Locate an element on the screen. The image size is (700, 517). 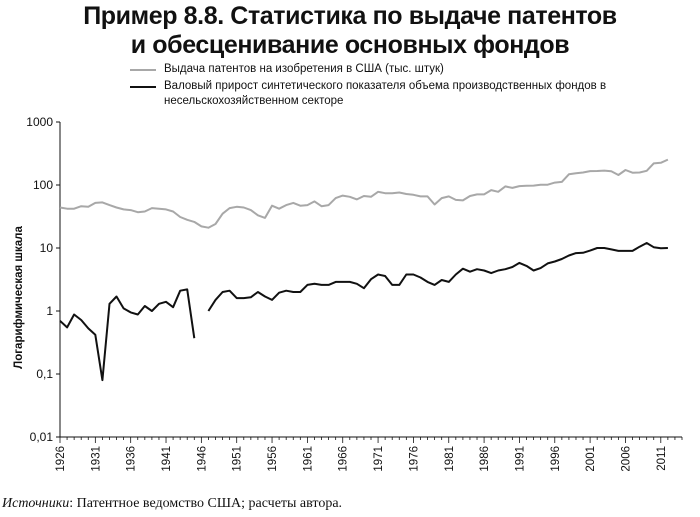
chart-title-line-2: и обесценивание основных фондов is located at coordinates (350, 45).